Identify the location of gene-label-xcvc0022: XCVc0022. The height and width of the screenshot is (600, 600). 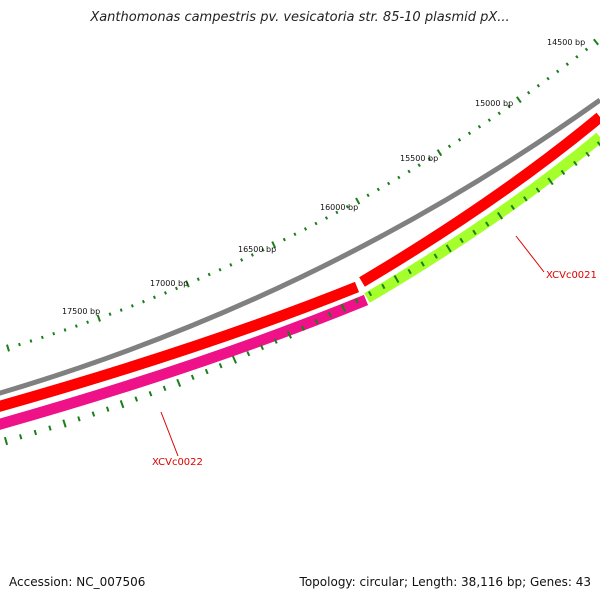
(177, 462).